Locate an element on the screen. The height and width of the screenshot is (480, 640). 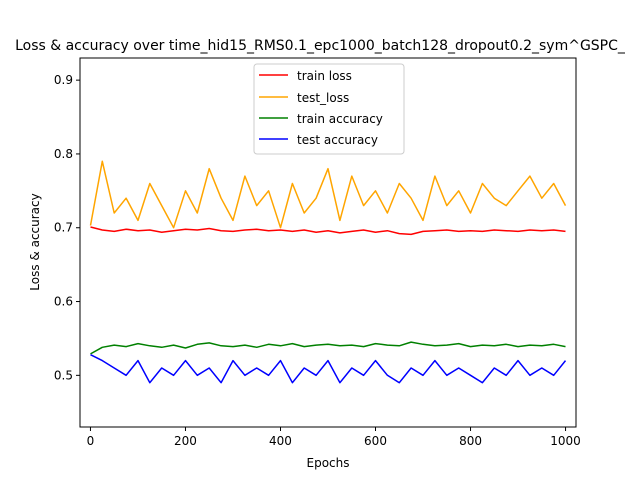
y-tick-label: 0.9 is located at coordinates (63, 80).